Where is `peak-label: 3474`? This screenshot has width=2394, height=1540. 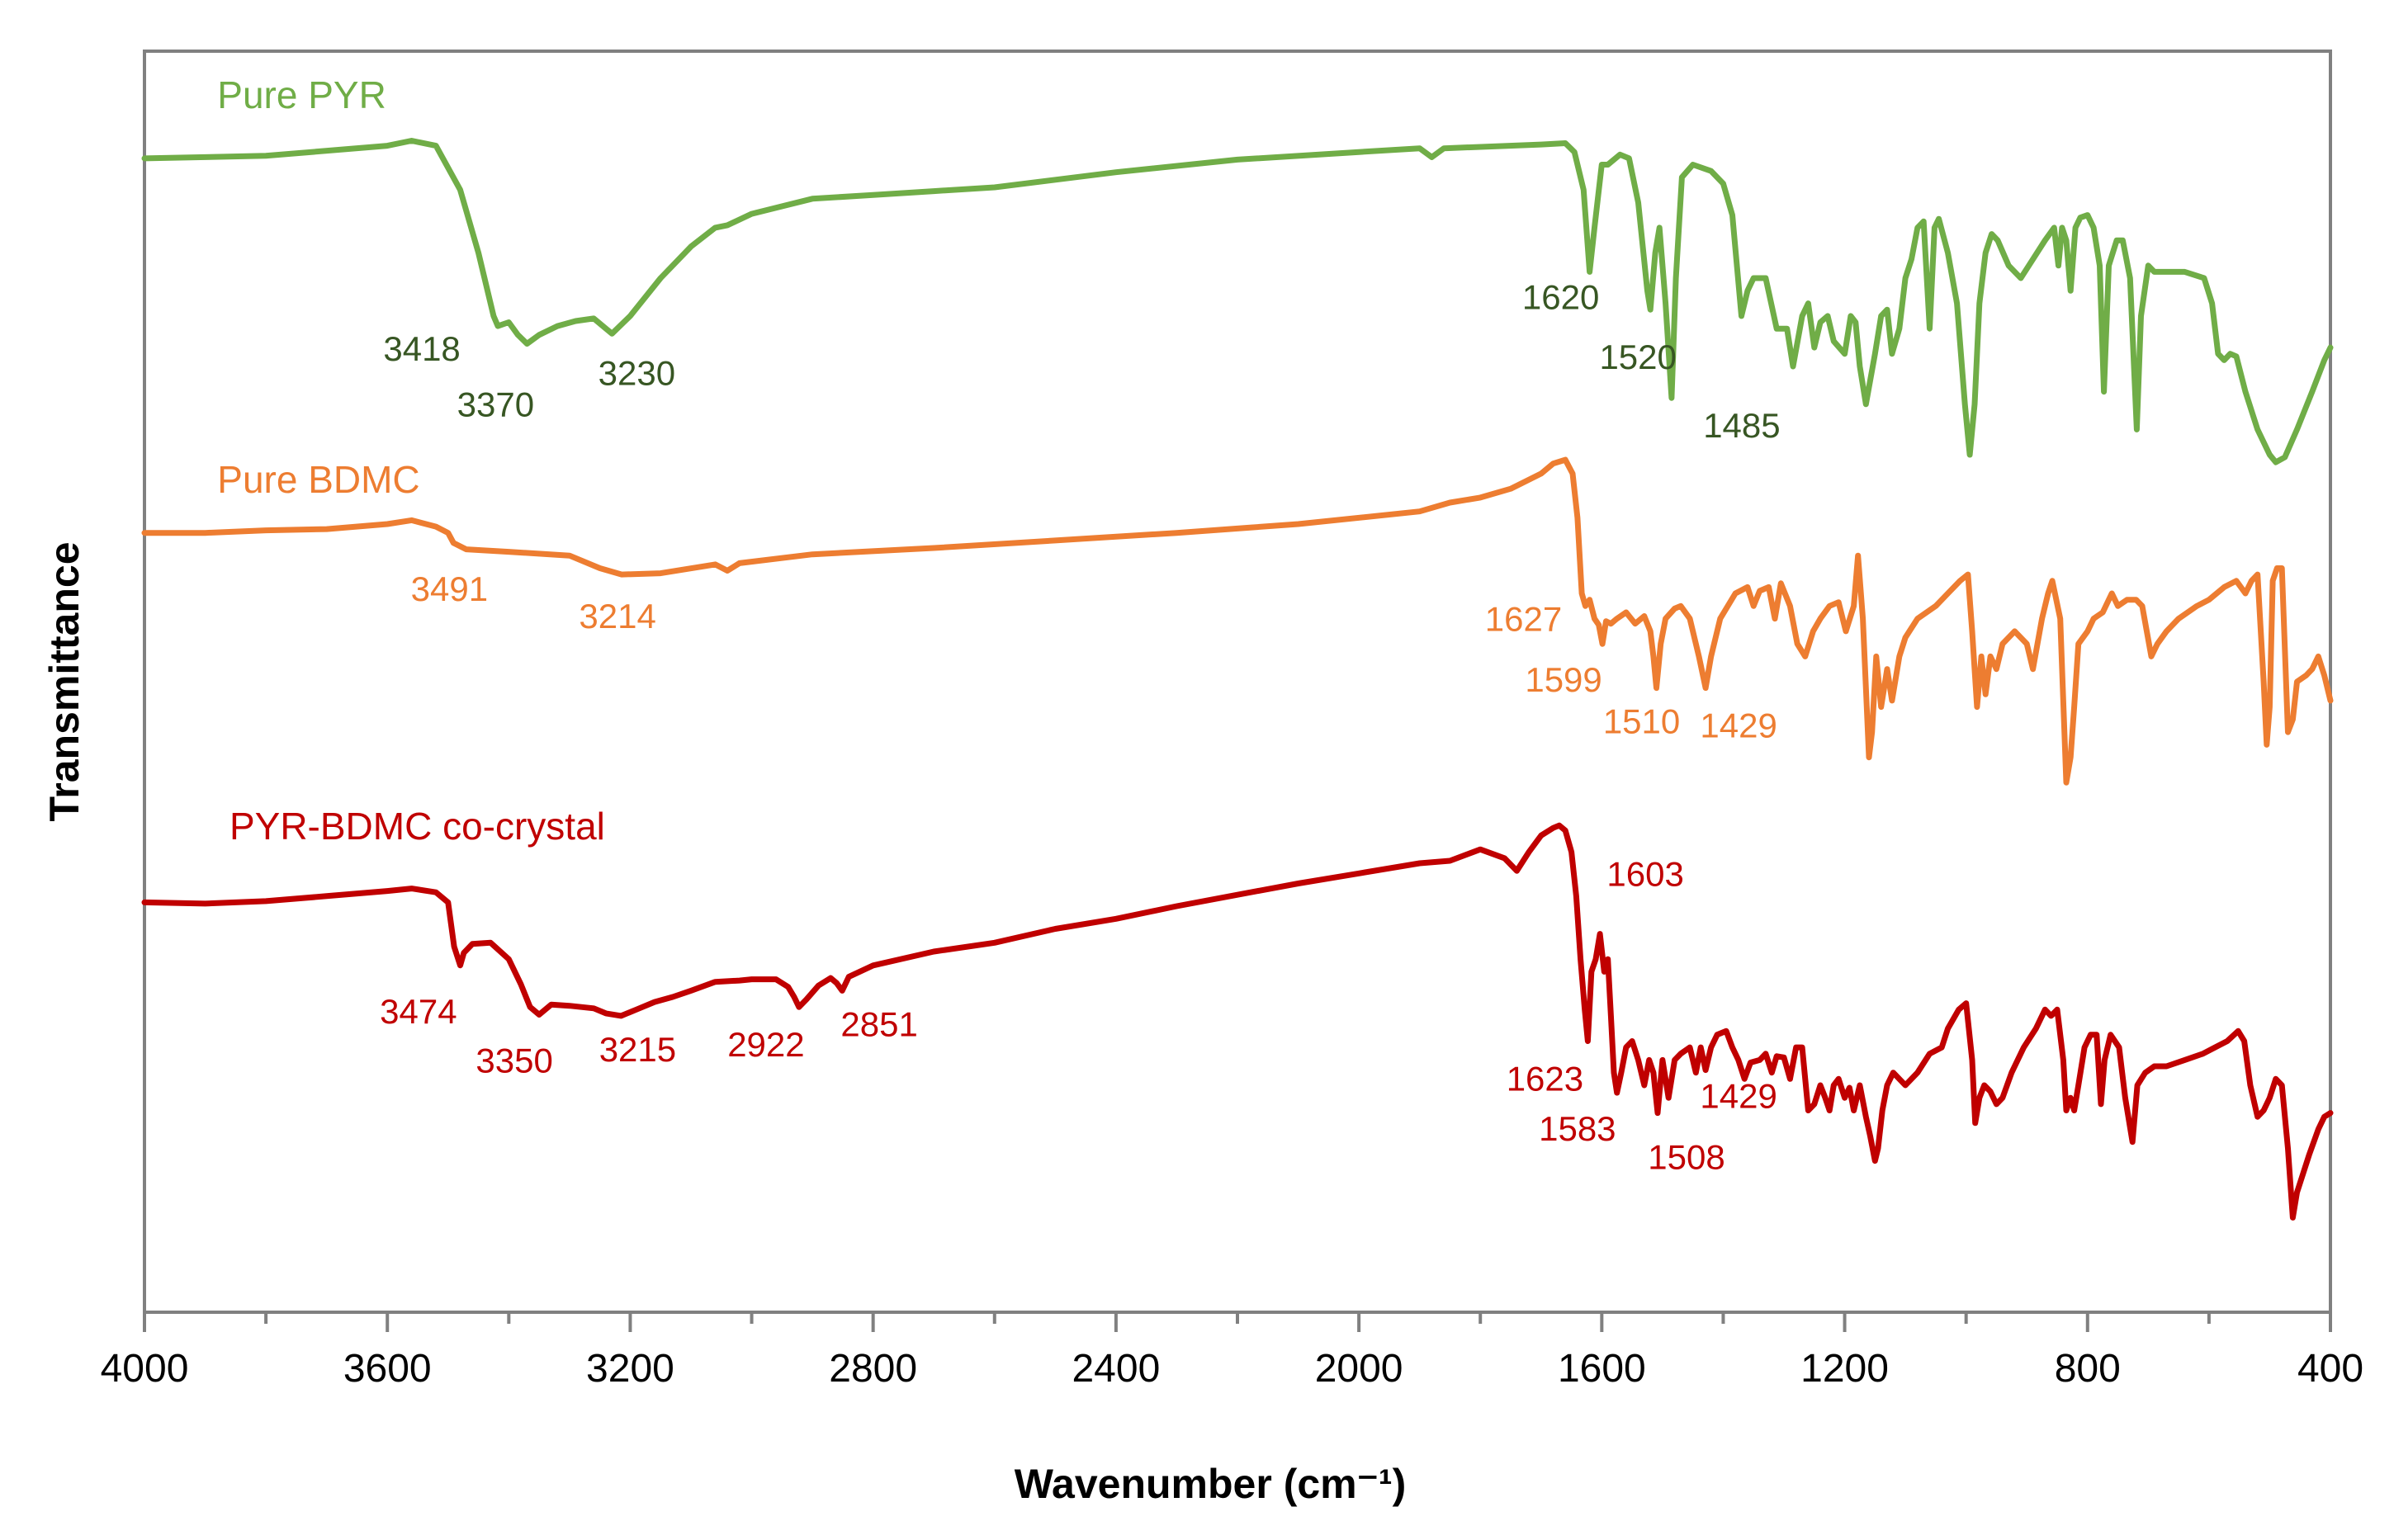
peak-label: 3474 is located at coordinates (419, 1012).